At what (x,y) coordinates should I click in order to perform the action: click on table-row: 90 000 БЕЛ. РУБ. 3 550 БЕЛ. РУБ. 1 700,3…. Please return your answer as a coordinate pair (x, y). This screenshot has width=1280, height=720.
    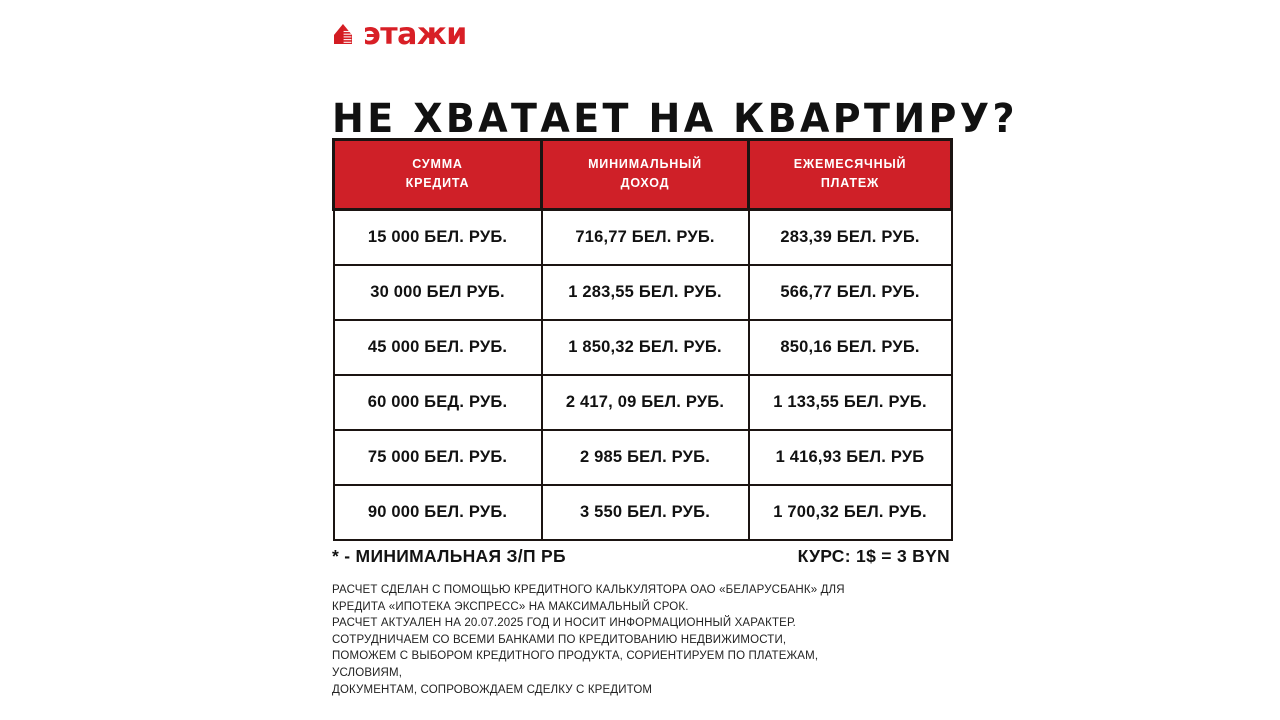
    Looking at the image, I should click on (642, 512).